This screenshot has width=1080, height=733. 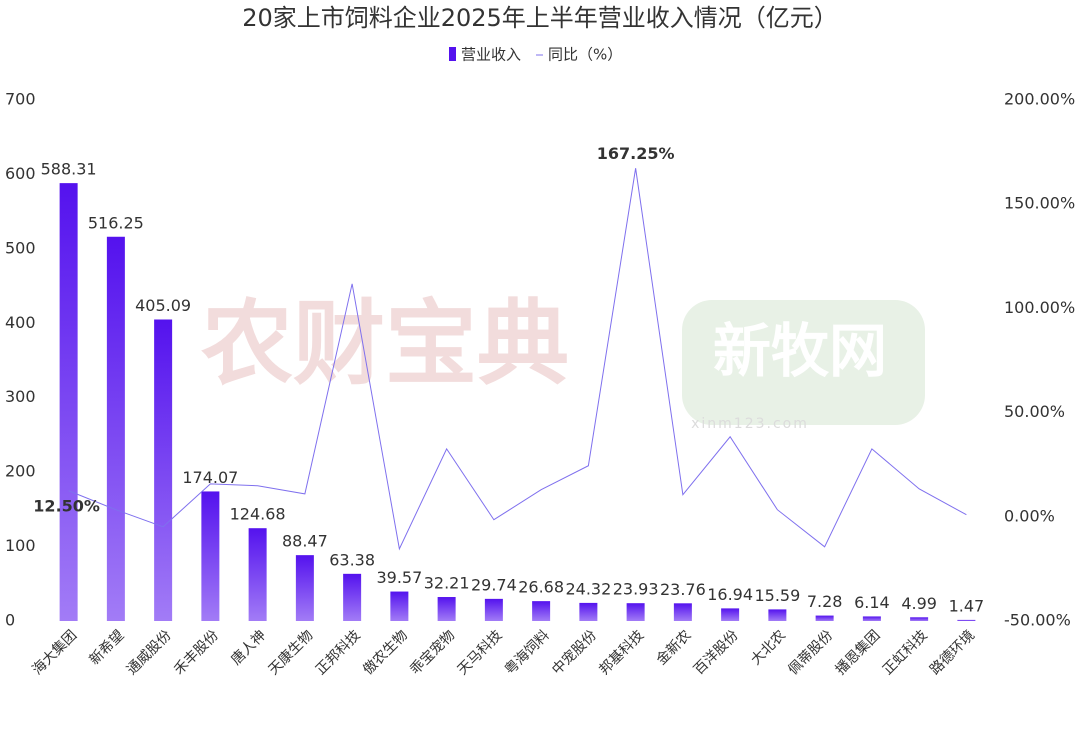 I want to click on x-tick-label: 佩蒂股份, so click(x=810, y=652).